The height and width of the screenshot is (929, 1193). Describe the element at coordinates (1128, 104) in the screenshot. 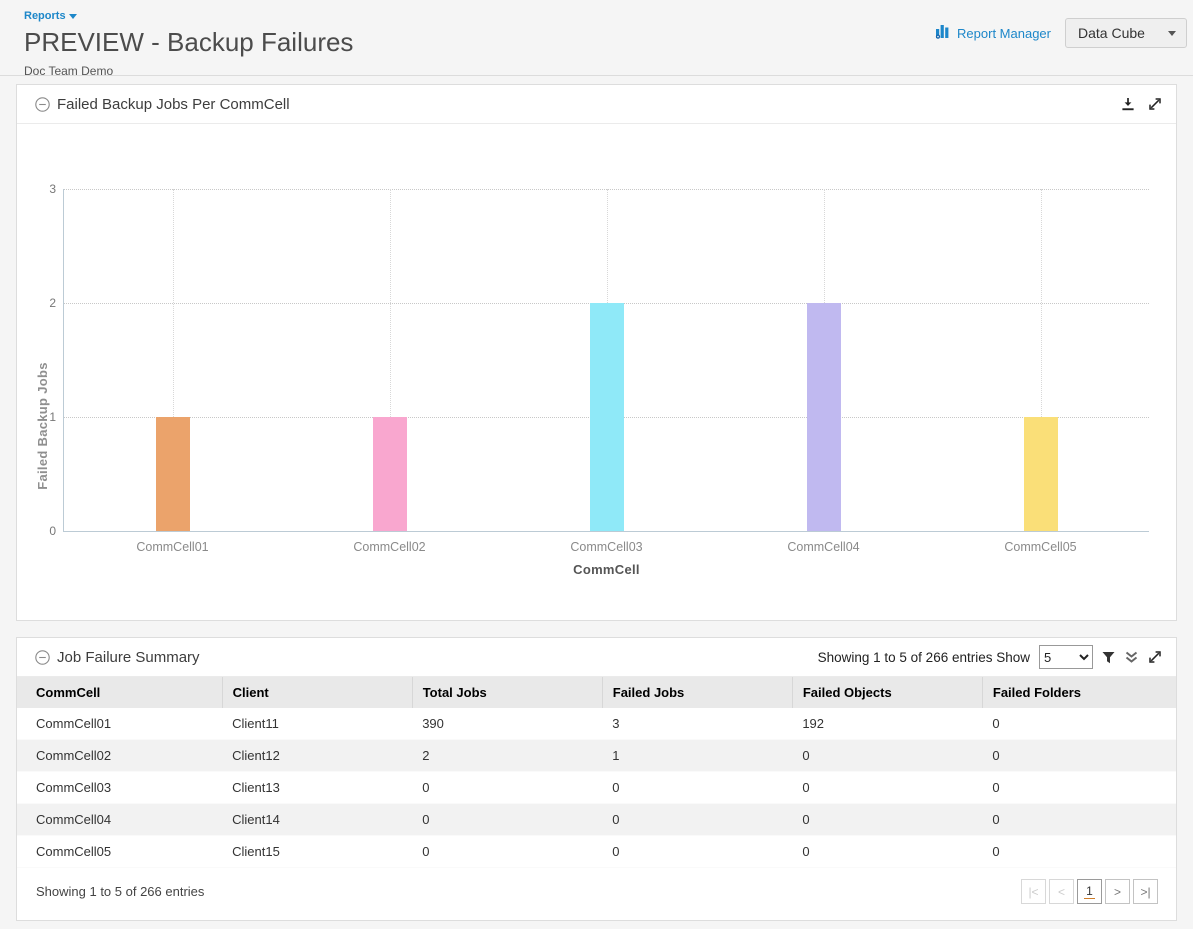

I see `download-icon` at that location.